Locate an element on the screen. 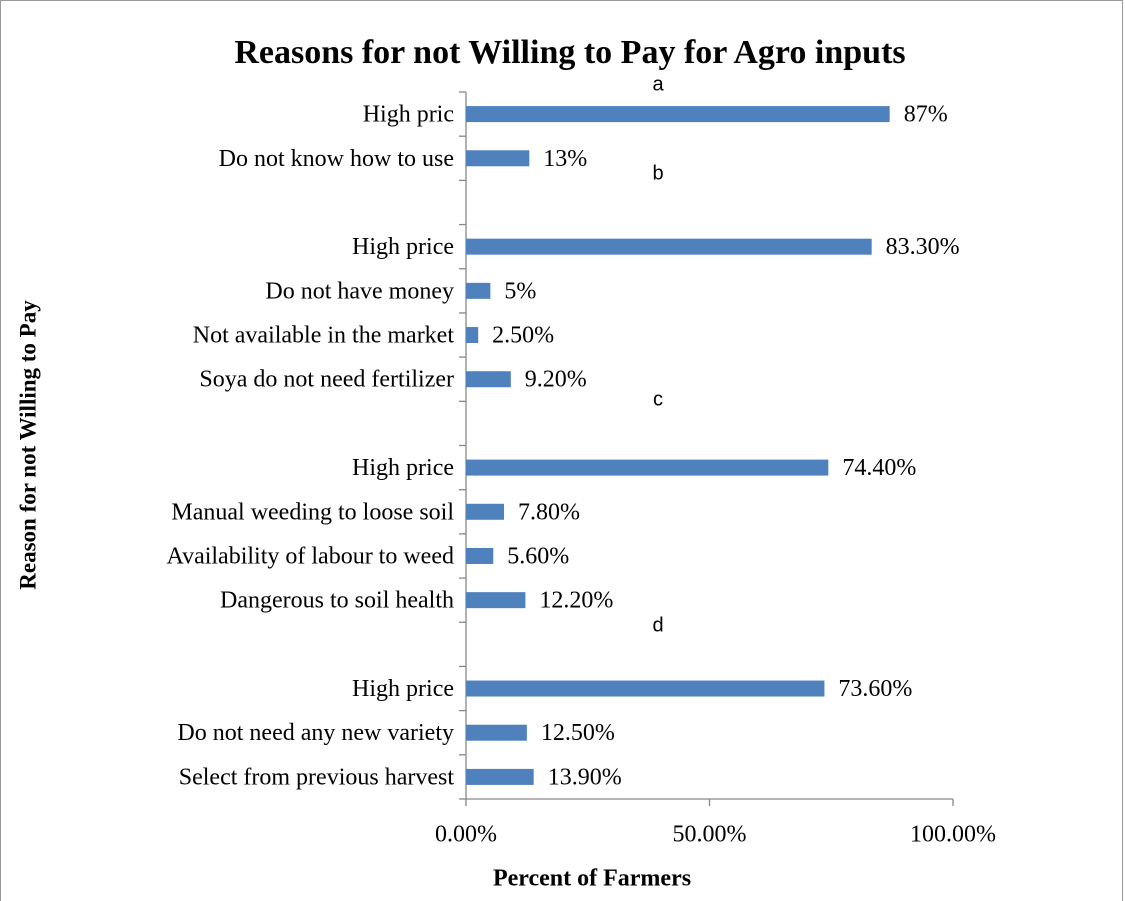 The width and height of the screenshot is (1125, 901). data-label: 5% is located at coordinates (520, 291).